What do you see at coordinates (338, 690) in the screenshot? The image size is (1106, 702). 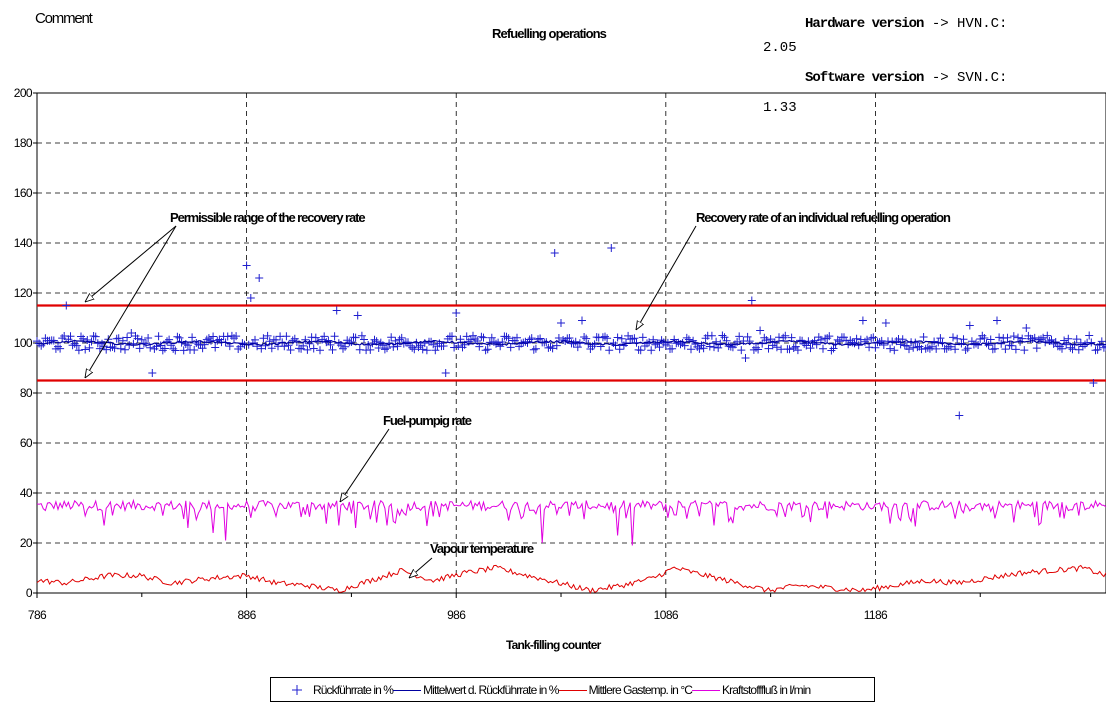 I see `legend-item-recovery-rate: Rückführrate in %` at bounding box center [338, 690].